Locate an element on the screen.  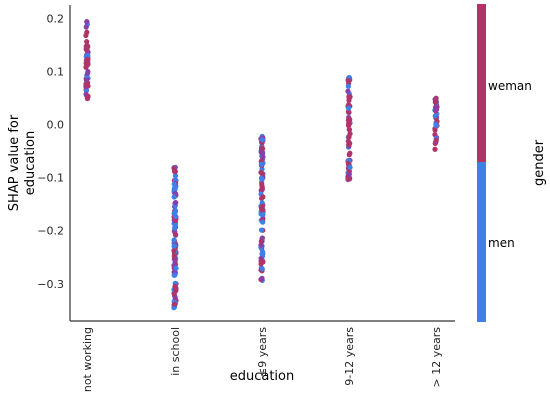
colorbar-label-men: men is located at coordinates (501, 243).